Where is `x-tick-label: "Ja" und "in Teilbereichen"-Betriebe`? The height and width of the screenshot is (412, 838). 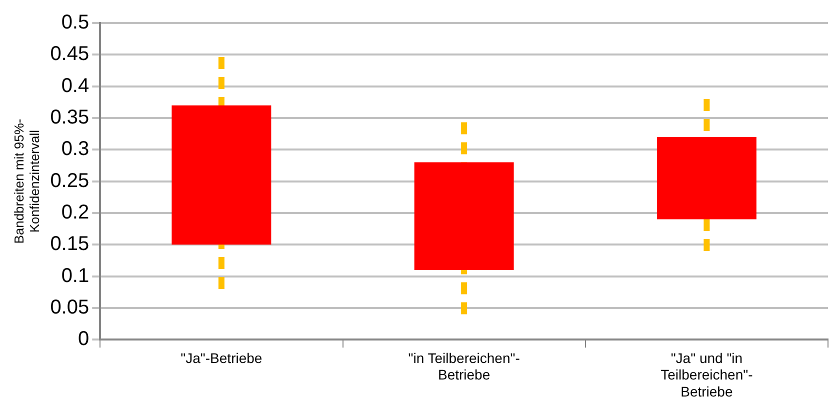
x-tick-label: "Ja" und "in Teilbereichen"-Betriebe is located at coordinates (707, 375).